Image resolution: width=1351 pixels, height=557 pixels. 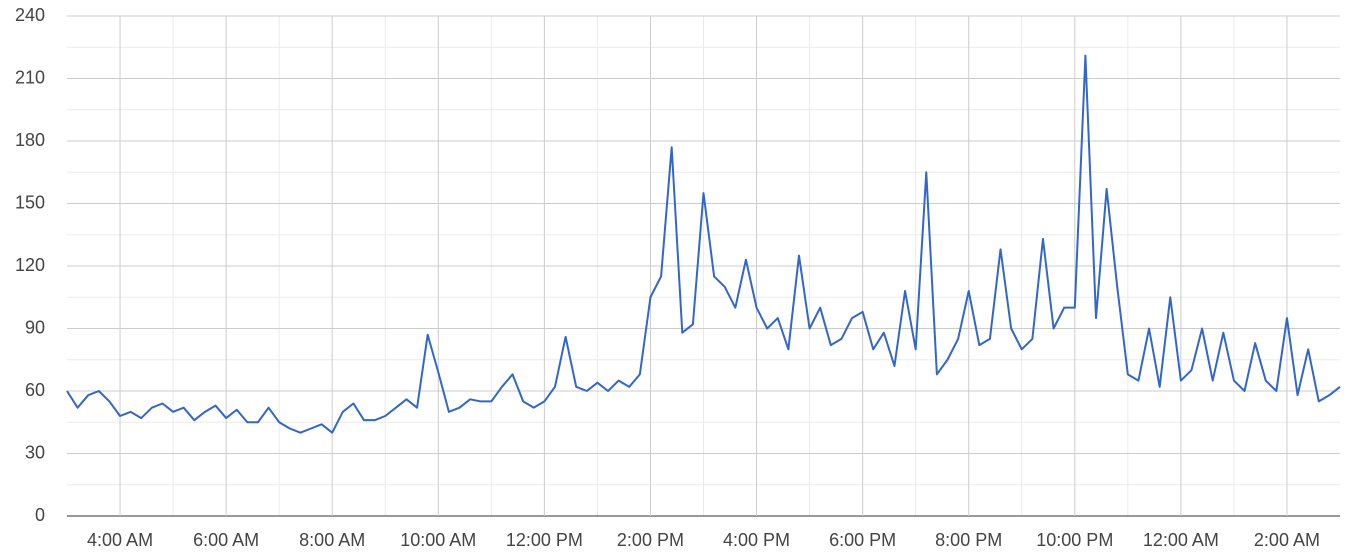 What do you see at coordinates (544, 540) in the screenshot?
I see `x-tick-label: 12:00 PM` at bounding box center [544, 540].